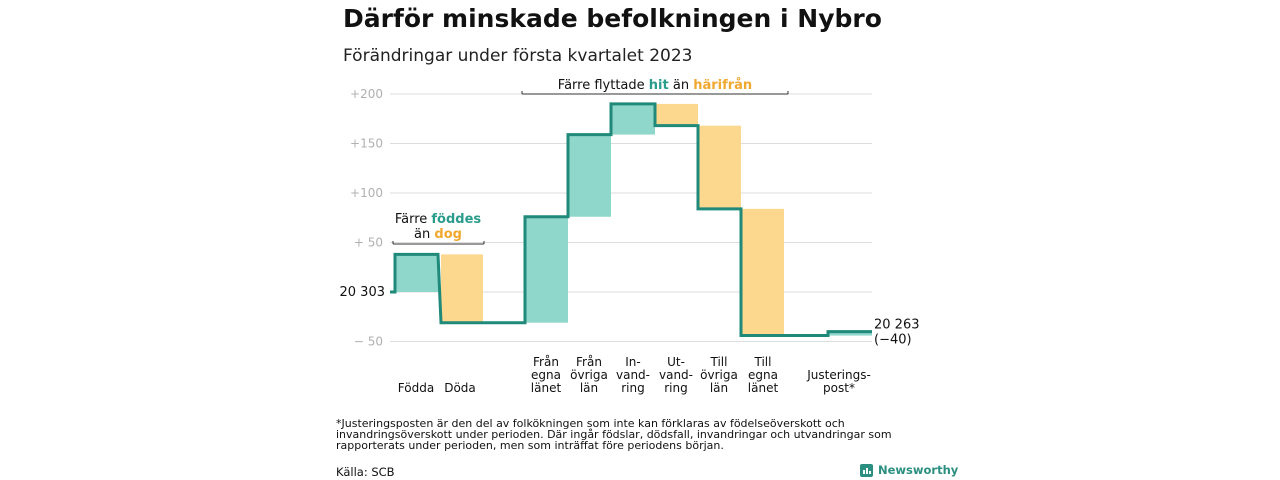  I want to click on annotation-text: Färre, so click(413, 219).